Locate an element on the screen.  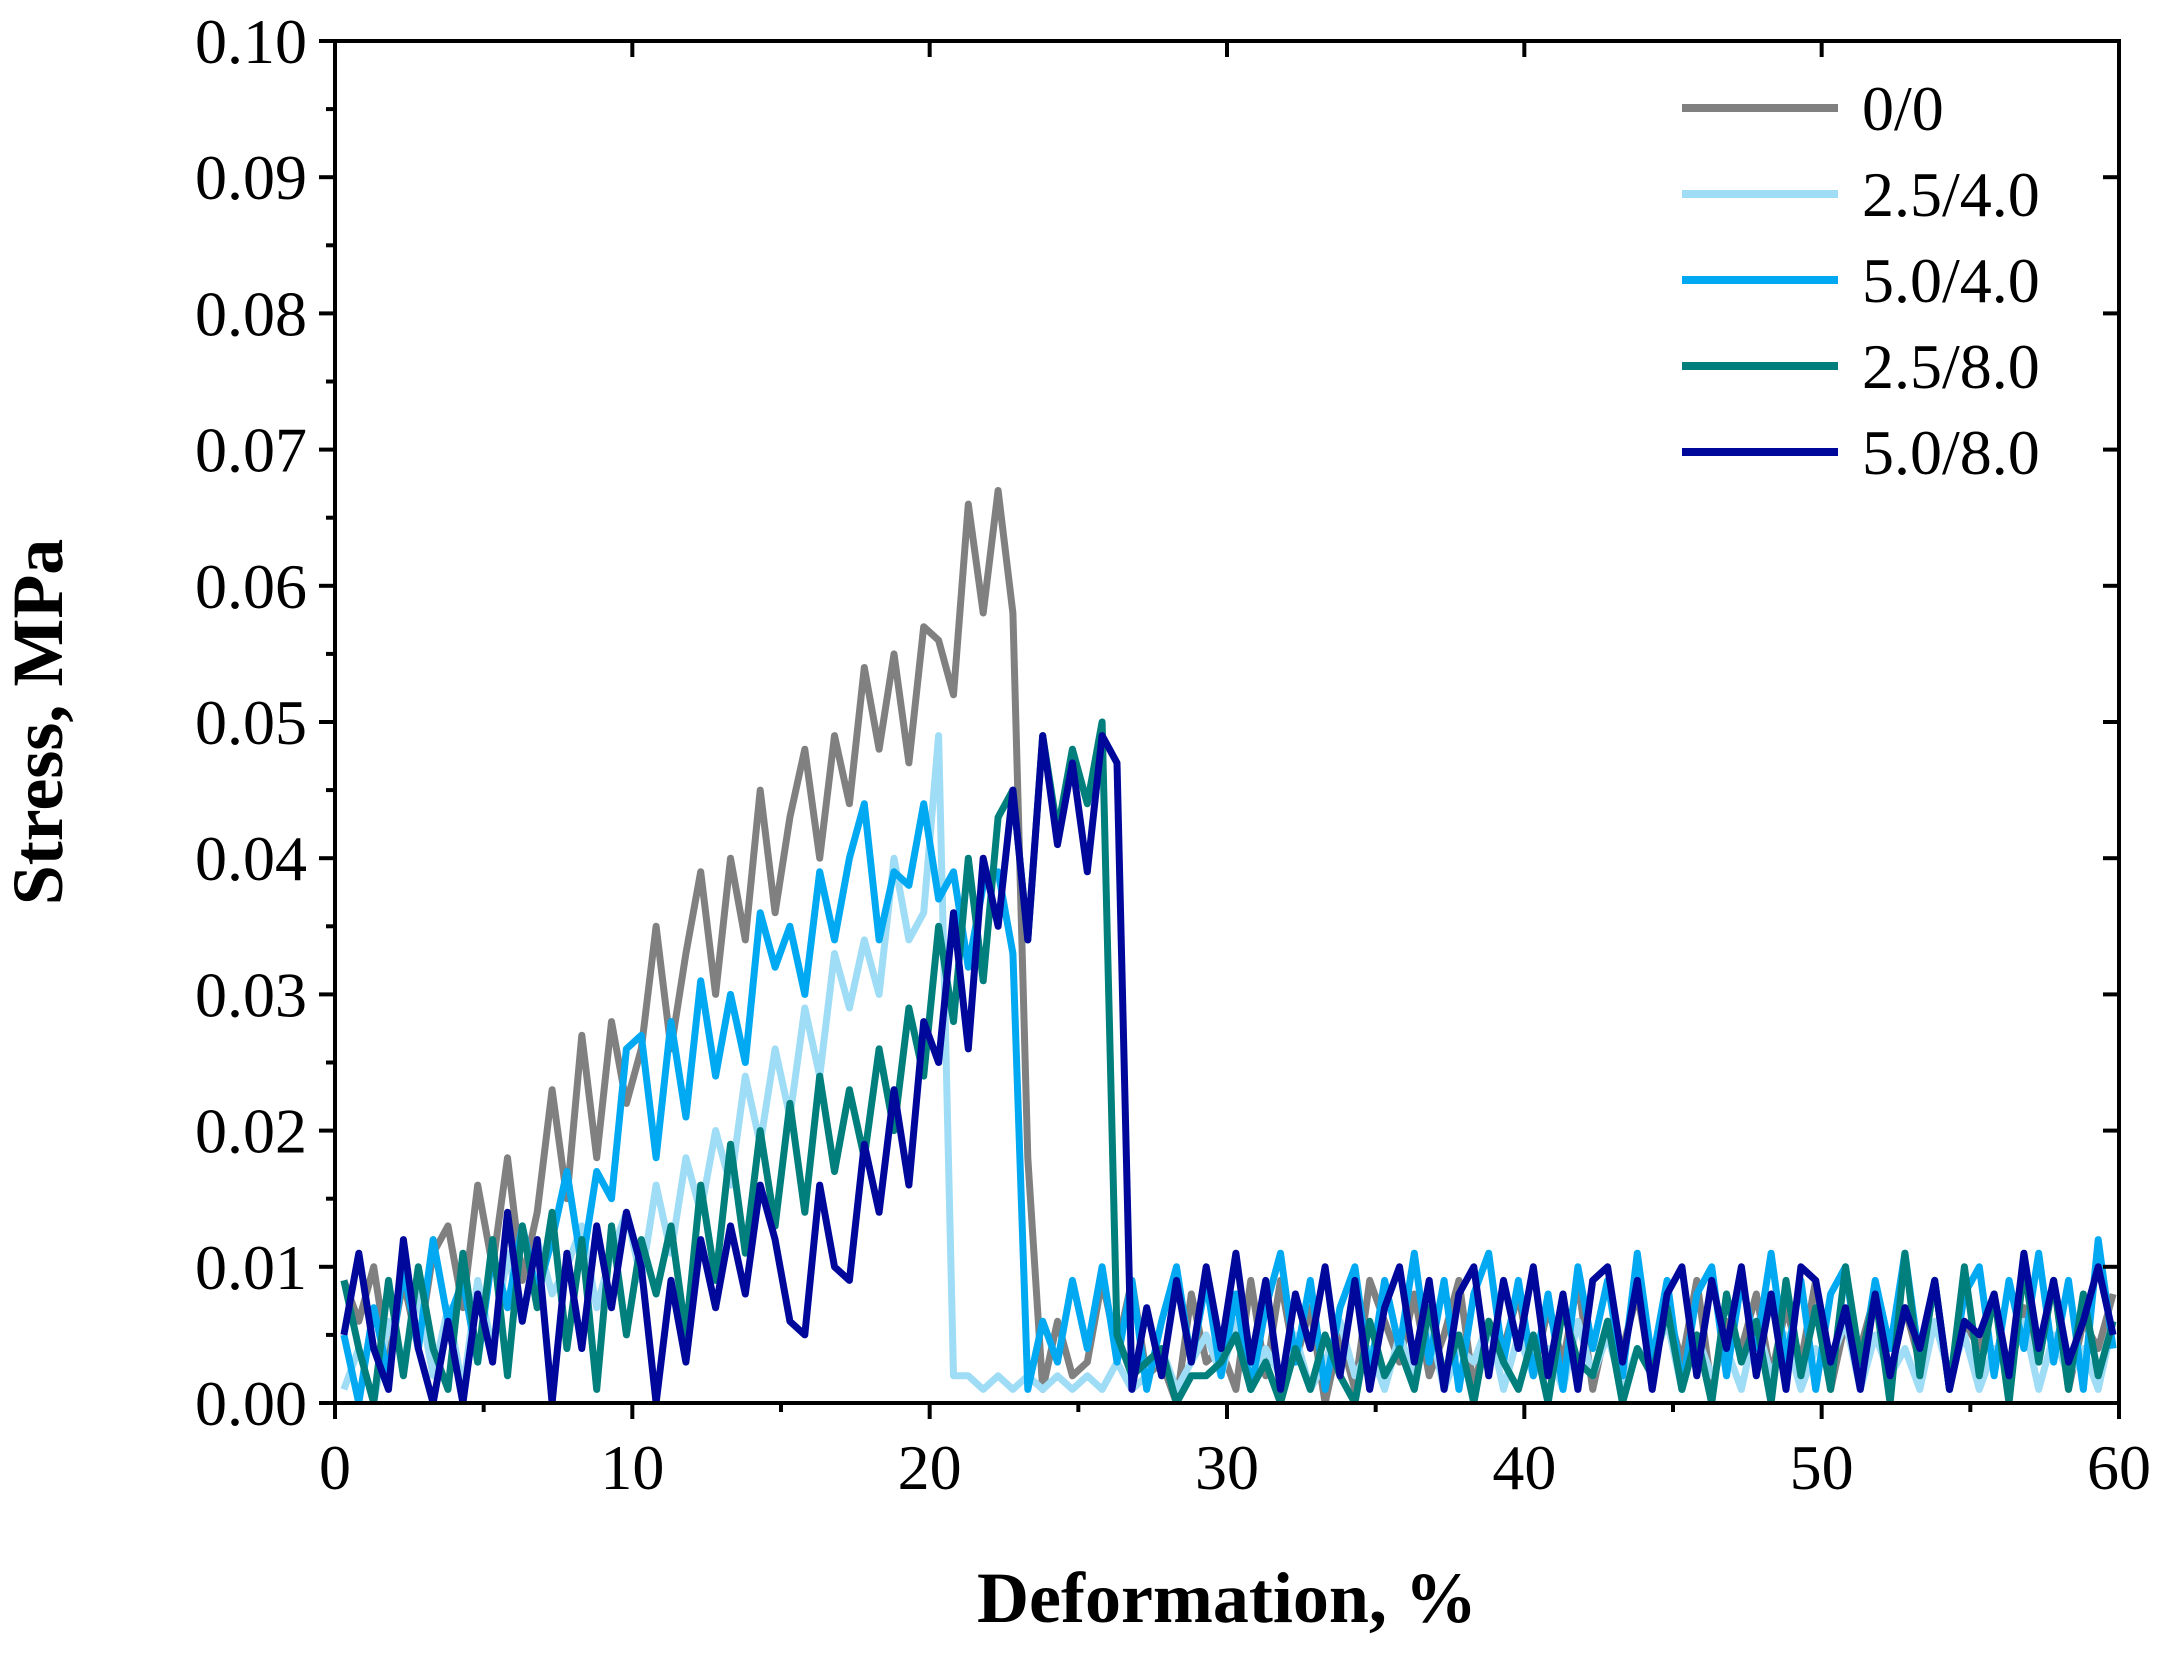
x-tick-label: 30 is located at coordinates (1227, 1467).